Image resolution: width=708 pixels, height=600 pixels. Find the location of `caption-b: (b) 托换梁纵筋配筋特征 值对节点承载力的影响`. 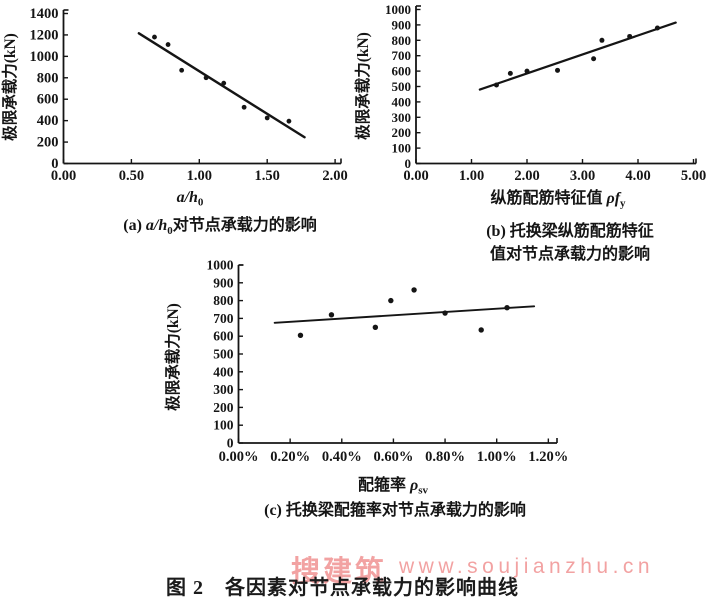

caption-b: (b) 托换梁纵筋配筋特征 值对节点承载力的影响 is located at coordinates (570, 243).